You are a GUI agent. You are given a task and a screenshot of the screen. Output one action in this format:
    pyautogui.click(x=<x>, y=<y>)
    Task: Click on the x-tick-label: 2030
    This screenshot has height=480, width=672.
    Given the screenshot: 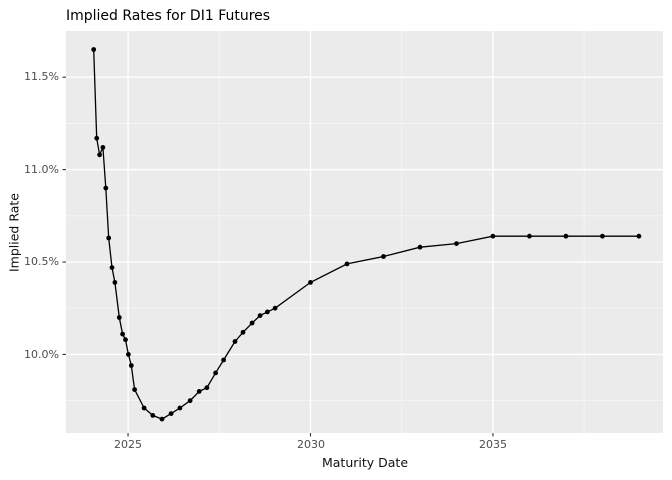 What is the action you would take?
    pyautogui.click(x=311, y=444)
    